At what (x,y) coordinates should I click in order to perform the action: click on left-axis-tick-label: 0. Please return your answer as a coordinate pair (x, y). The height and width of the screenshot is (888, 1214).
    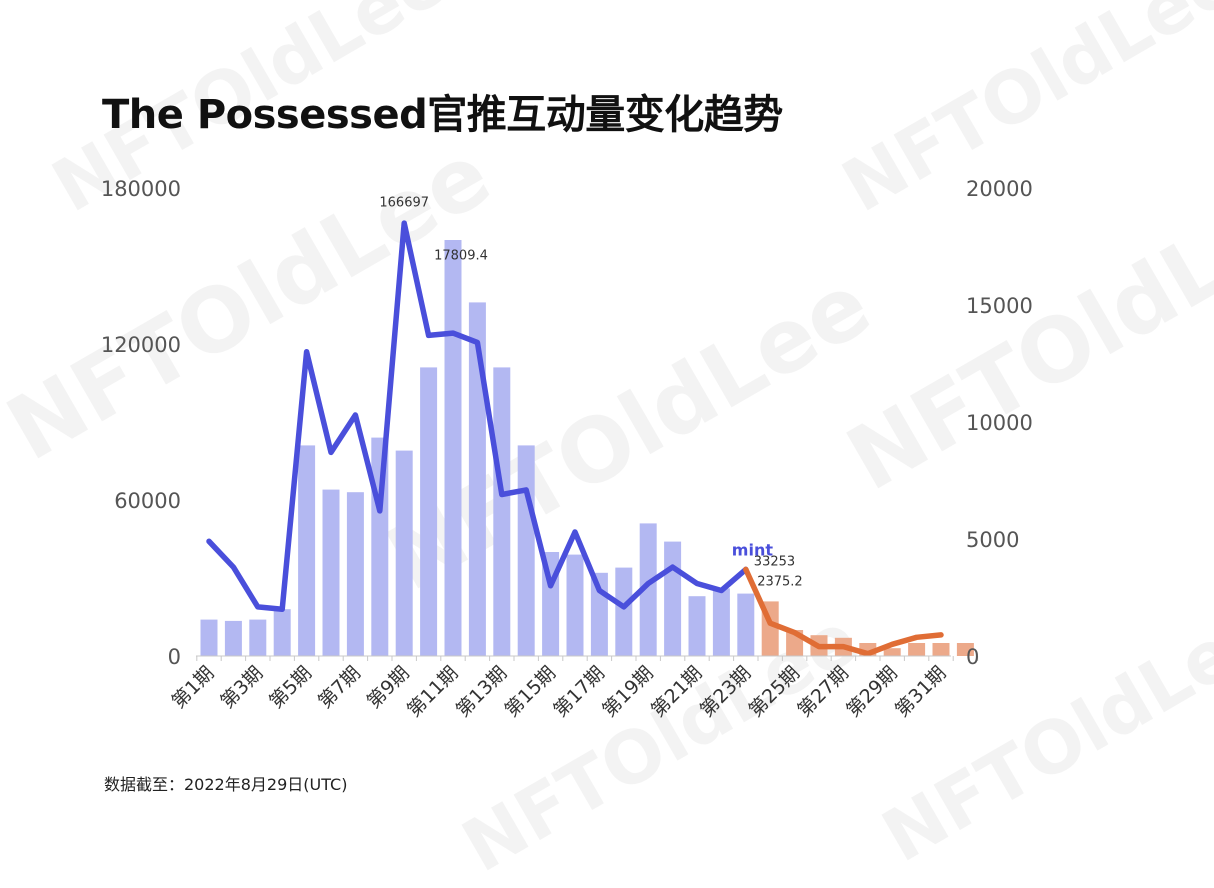
    Looking at the image, I should click on (174, 657).